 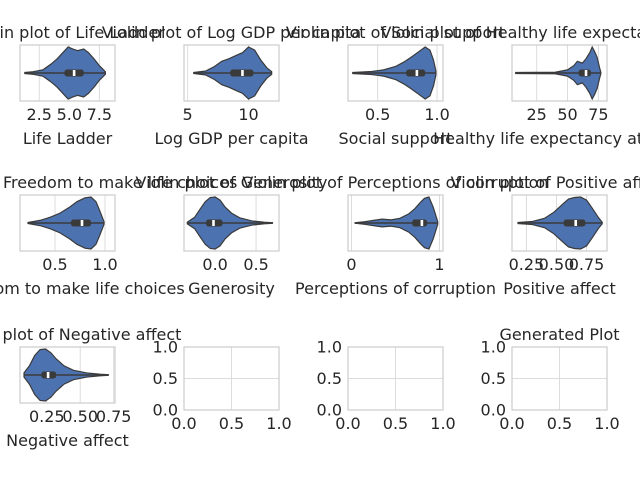 I want to click on x-tick-label: 5, so click(x=188, y=114).